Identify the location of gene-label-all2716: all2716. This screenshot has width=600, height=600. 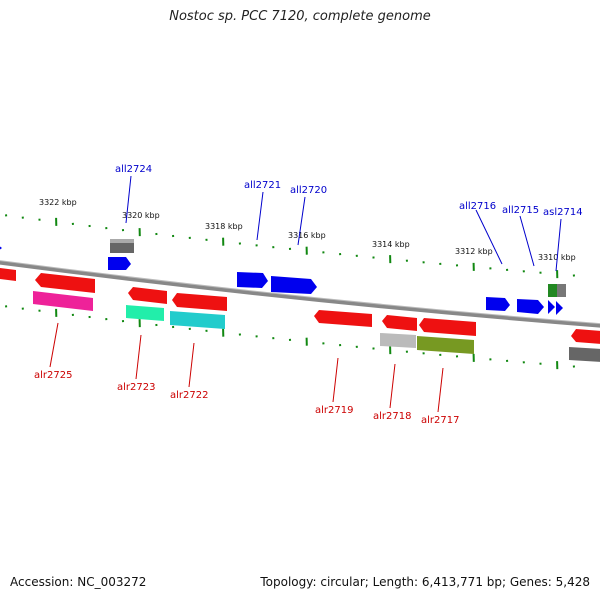
(477, 206).